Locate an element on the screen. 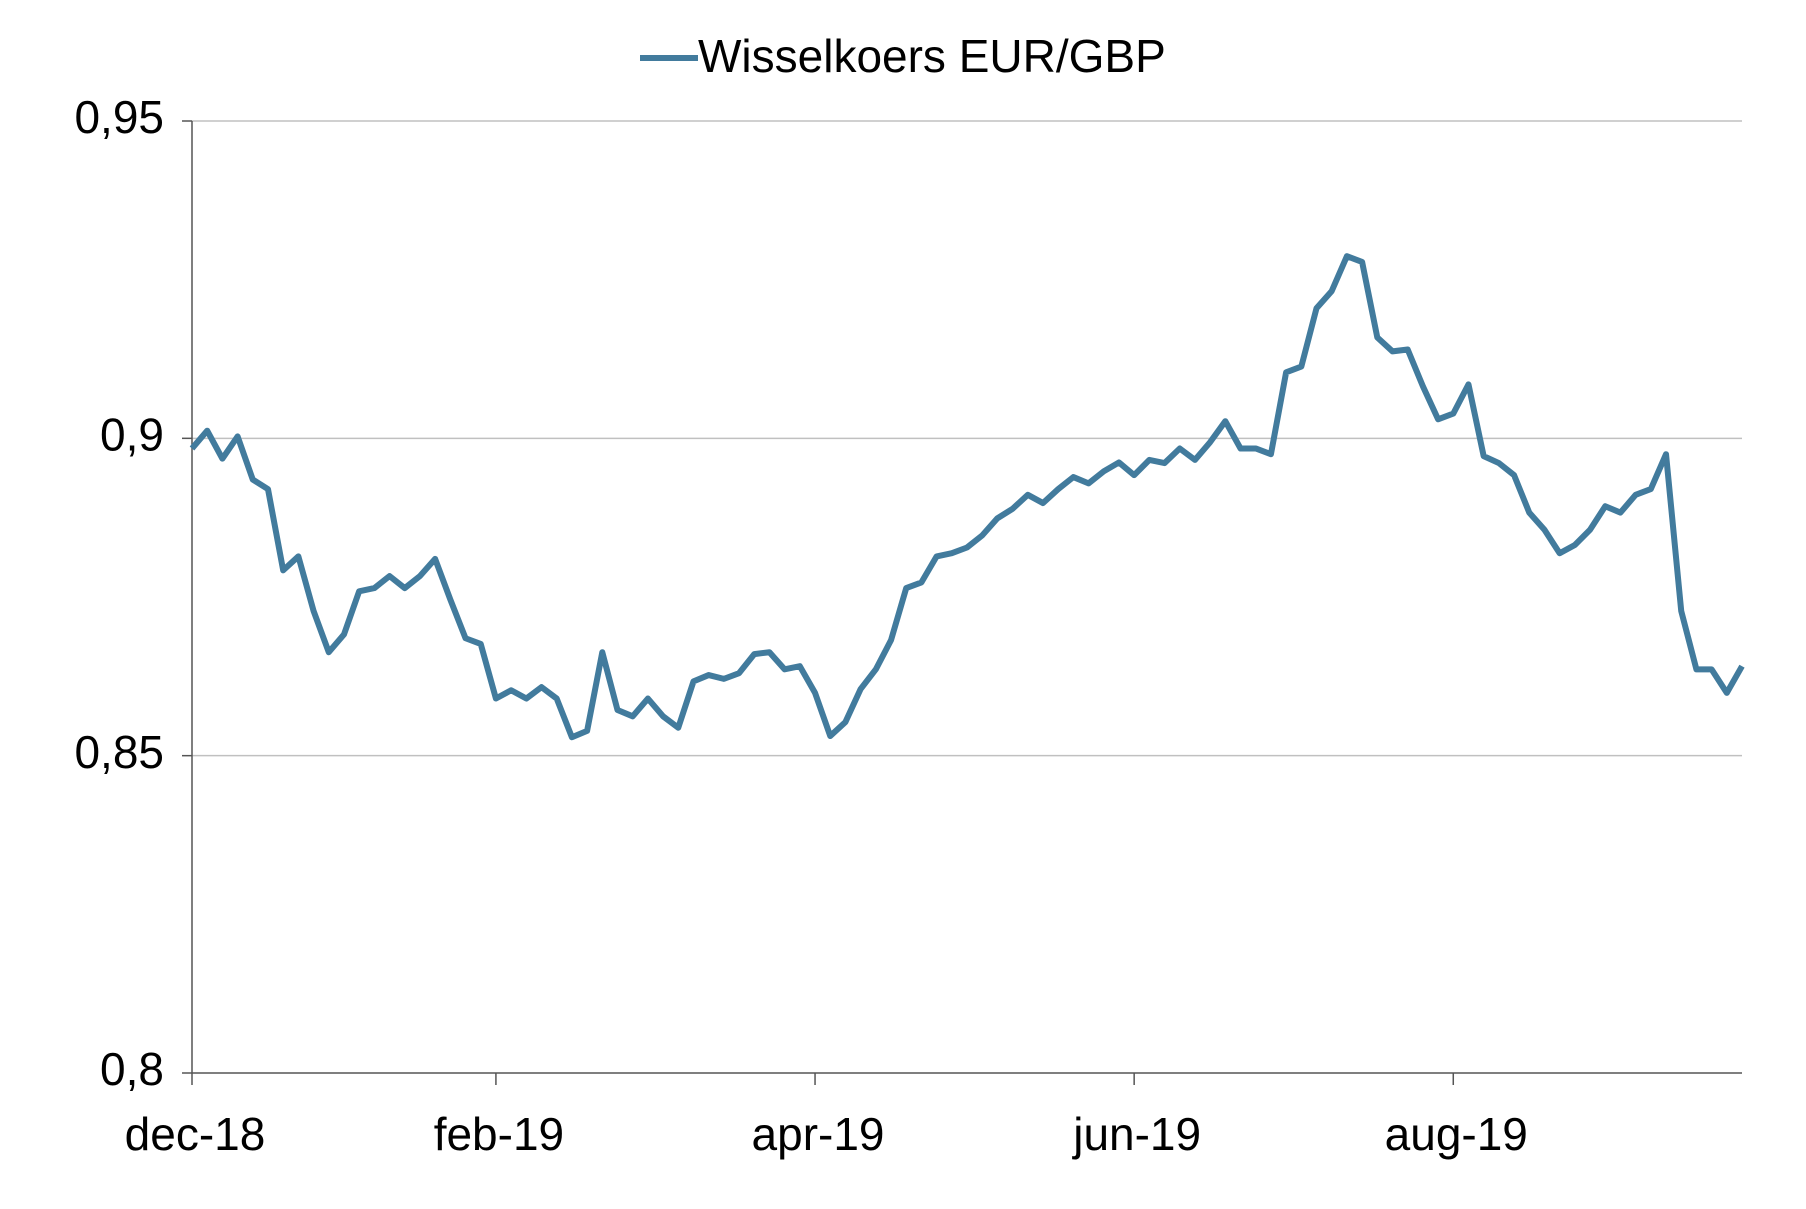  y-tick-label: 0,85 is located at coordinates (119, 752).